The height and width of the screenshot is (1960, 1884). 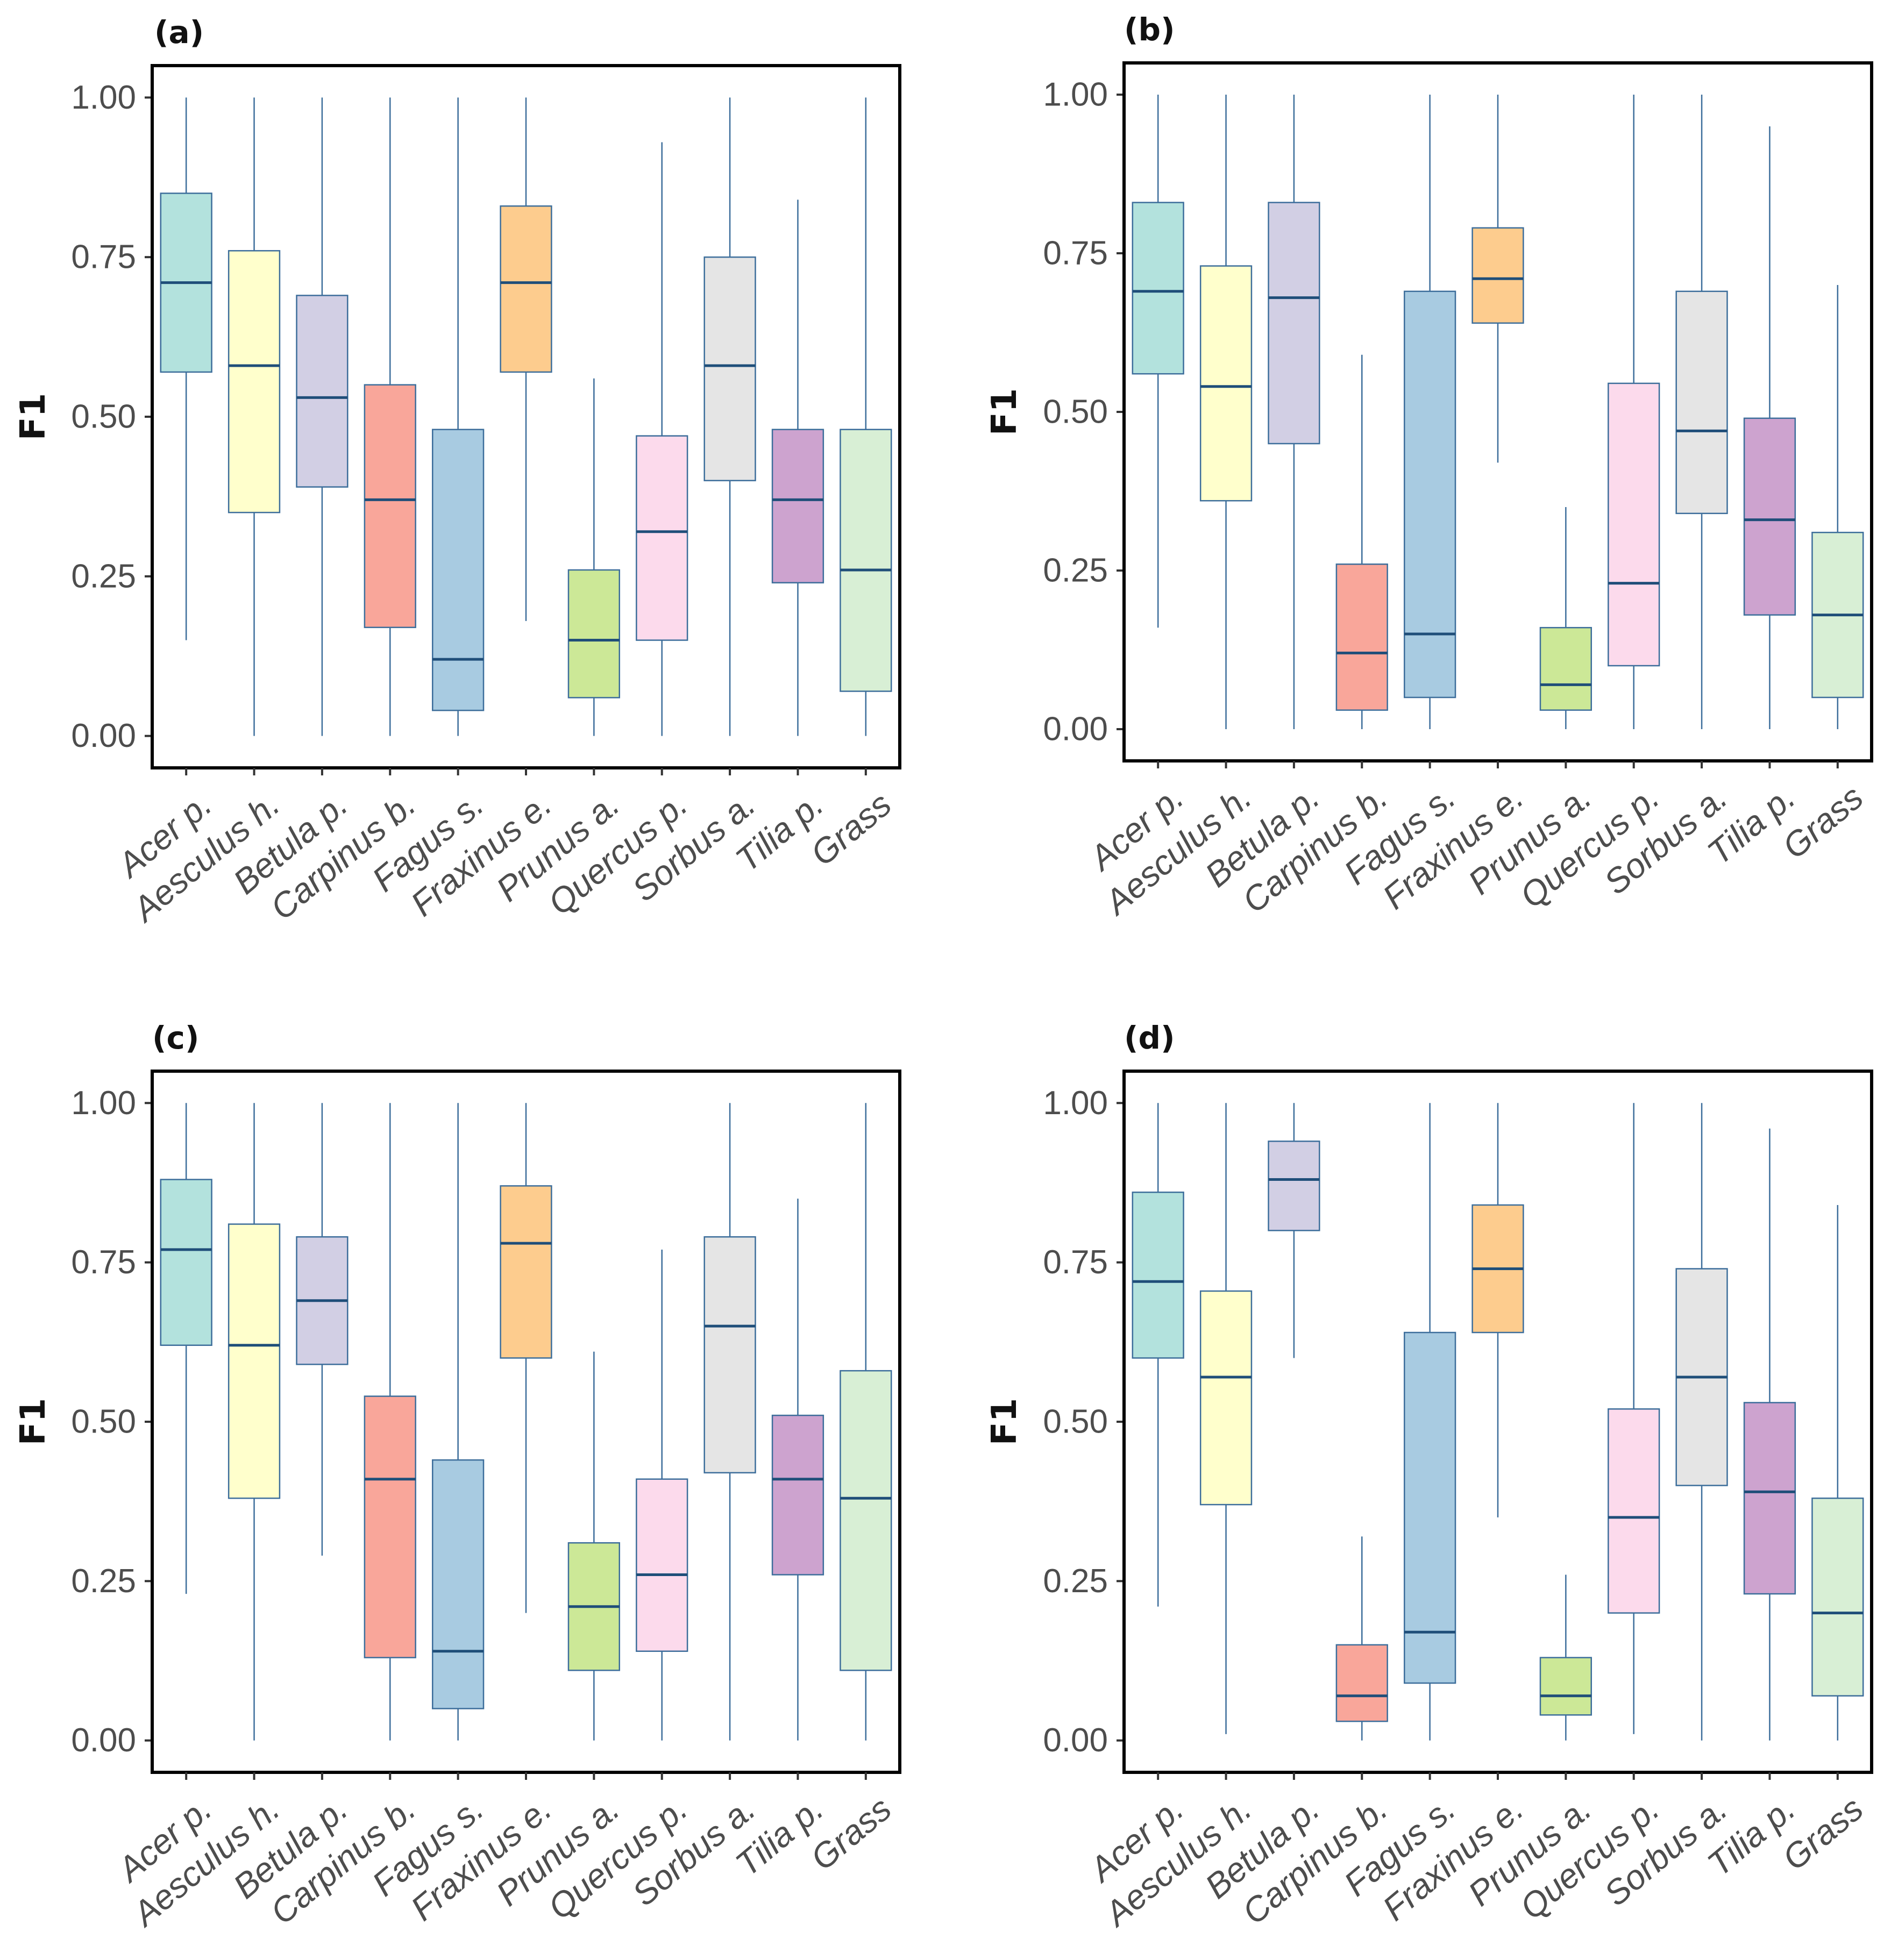 What do you see at coordinates (175, 1038) in the screenshot?
I see `panel-label: (c)` at bounding box center [175, 1038].